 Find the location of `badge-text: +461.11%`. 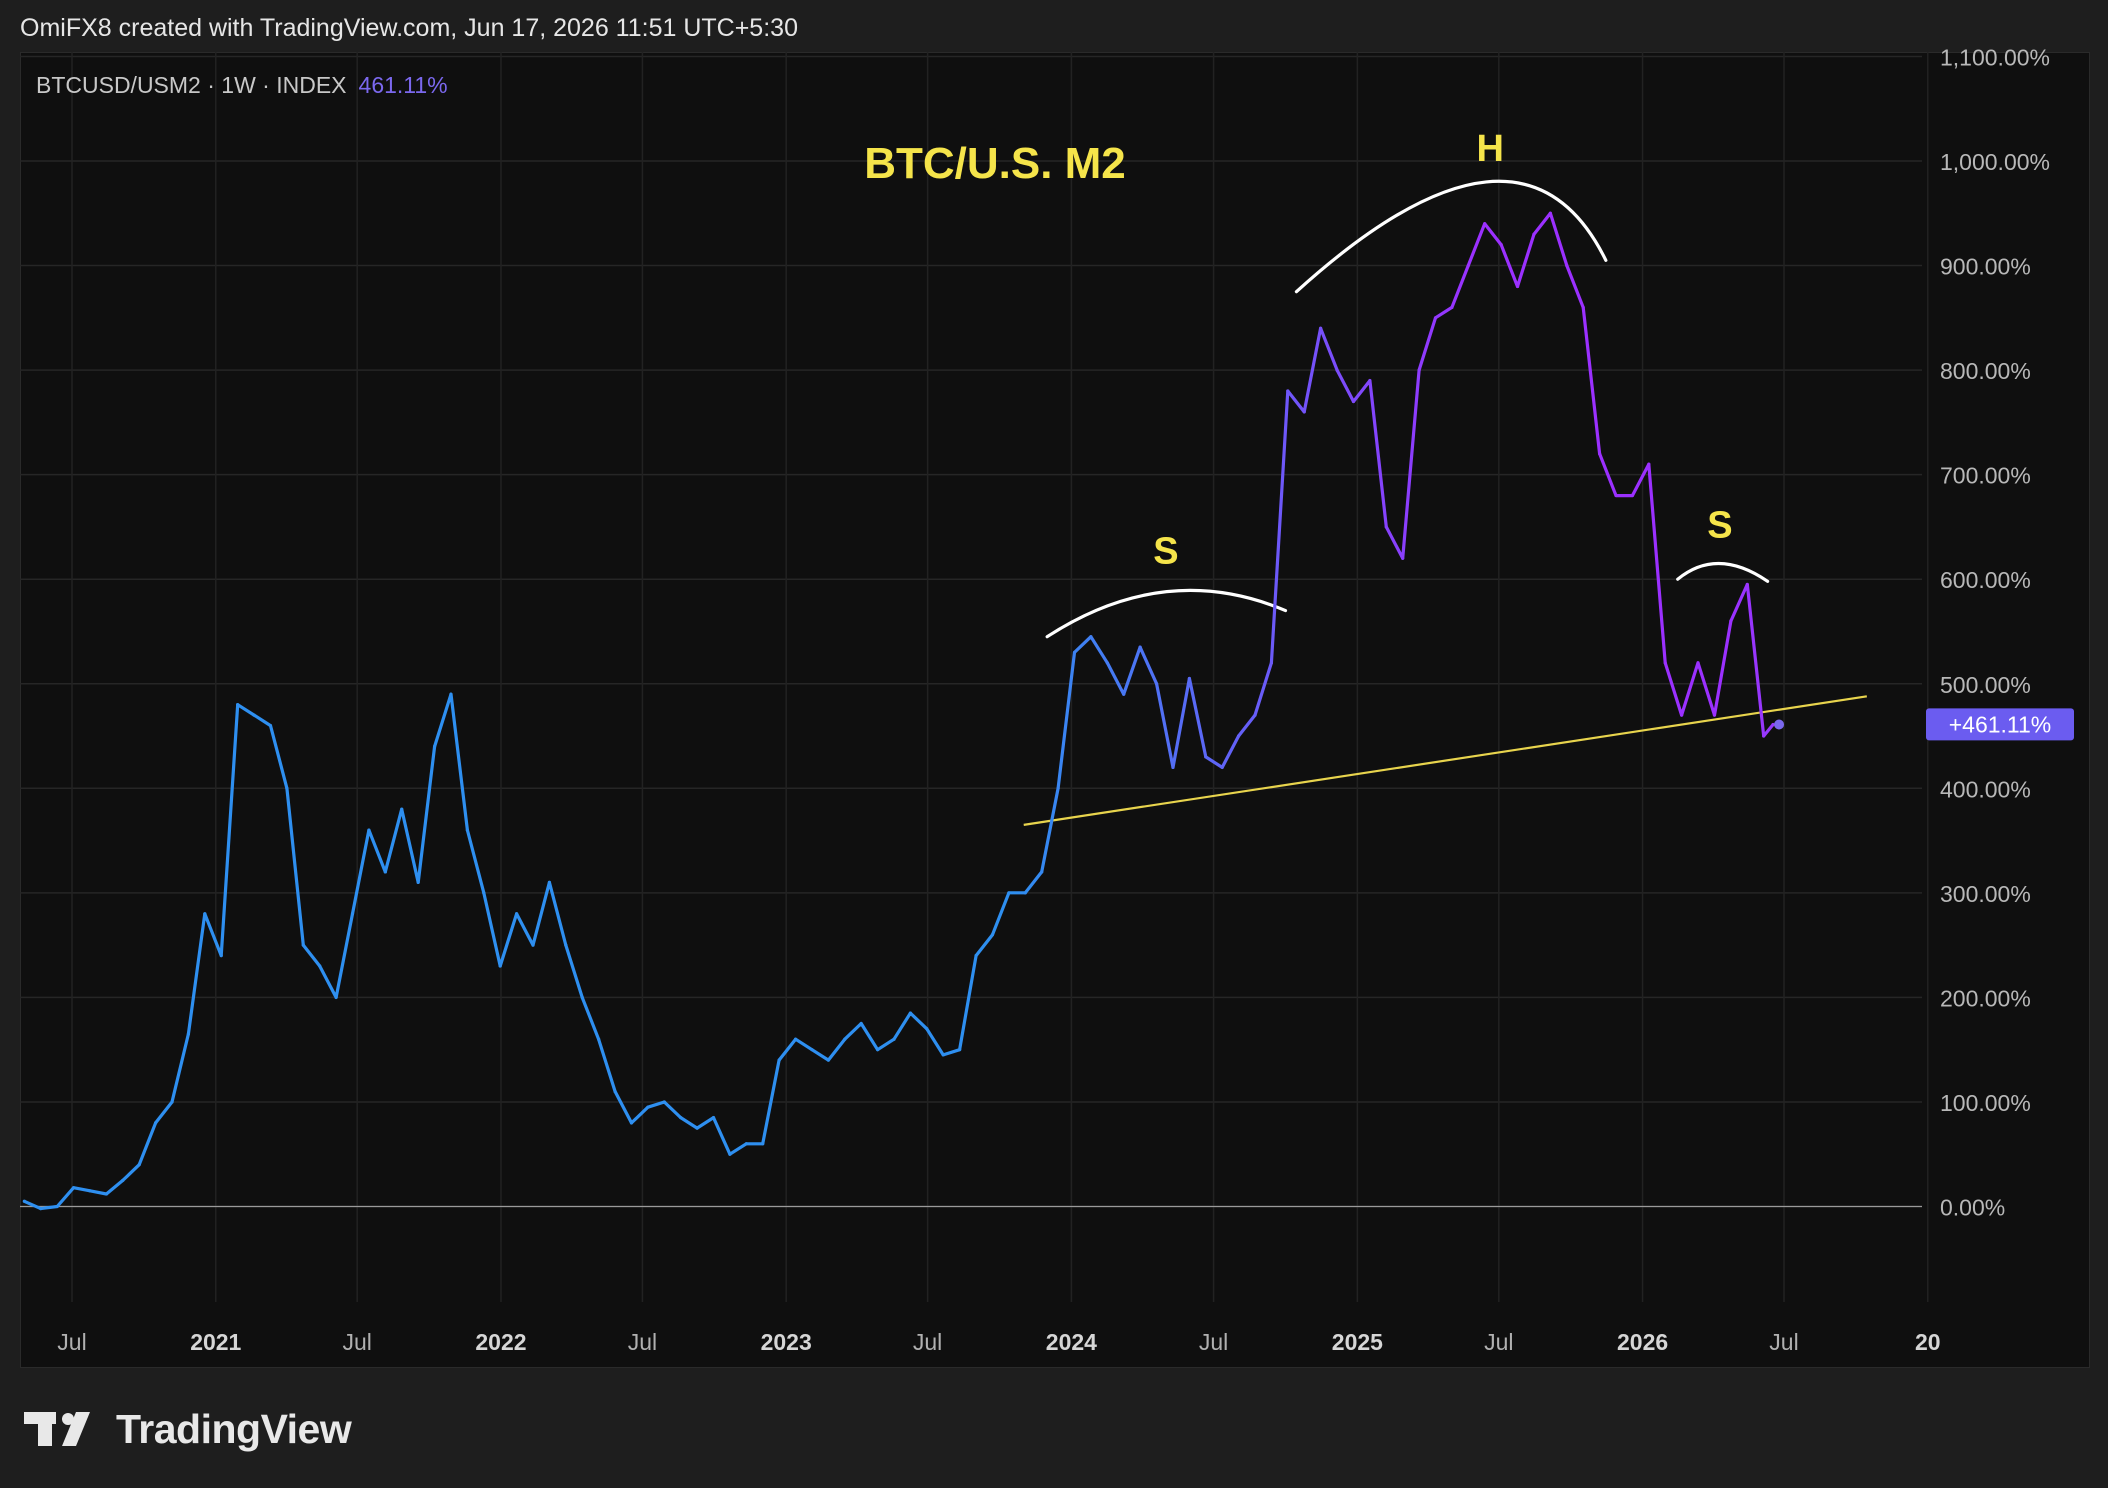

badge-text: +461.11% is located at coordinates (2000, 724).